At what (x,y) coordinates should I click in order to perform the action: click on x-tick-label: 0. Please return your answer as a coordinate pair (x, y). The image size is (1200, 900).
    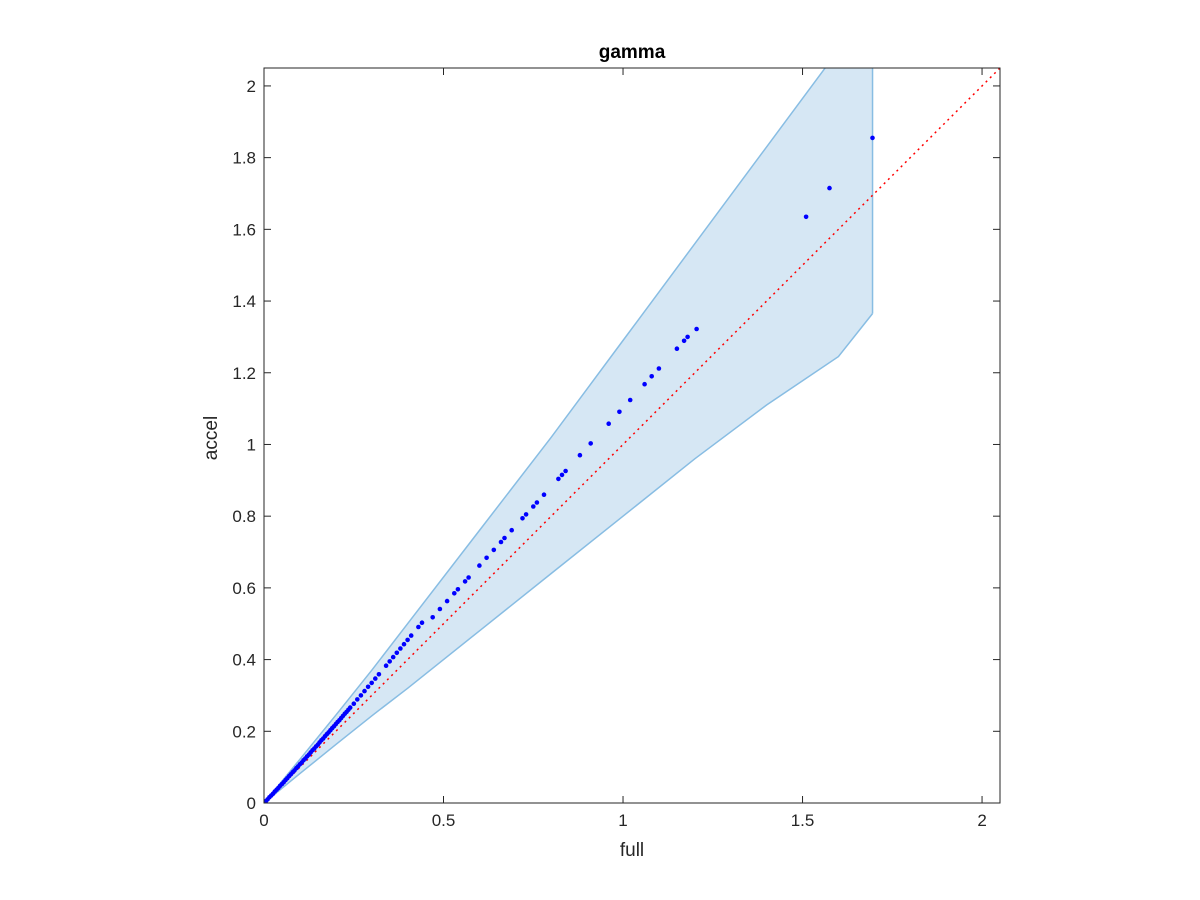
    Looking at the image, I should click on (263, 820).